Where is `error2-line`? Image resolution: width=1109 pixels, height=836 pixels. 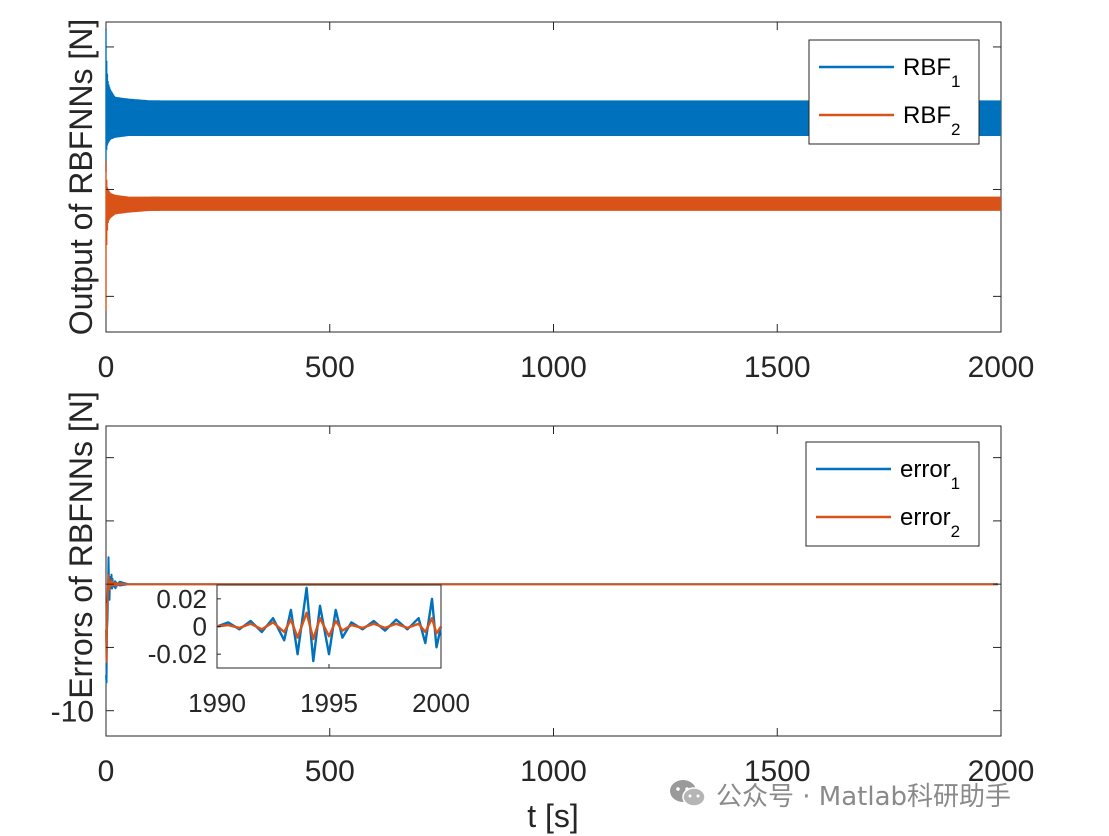
error2-line is located at coordinates (551, 618).